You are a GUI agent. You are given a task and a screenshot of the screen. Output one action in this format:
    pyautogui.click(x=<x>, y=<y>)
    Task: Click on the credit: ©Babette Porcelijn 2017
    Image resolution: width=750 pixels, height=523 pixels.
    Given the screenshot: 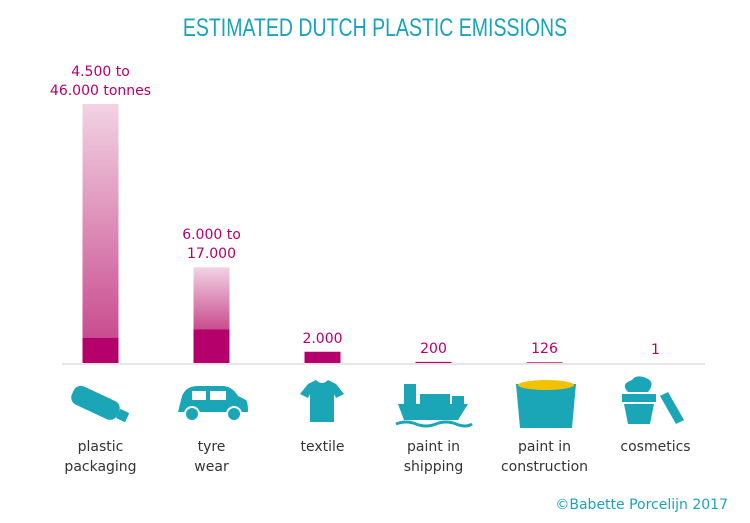 What is the action you would take?
    pyautogui.click(x=641, y=505)
    